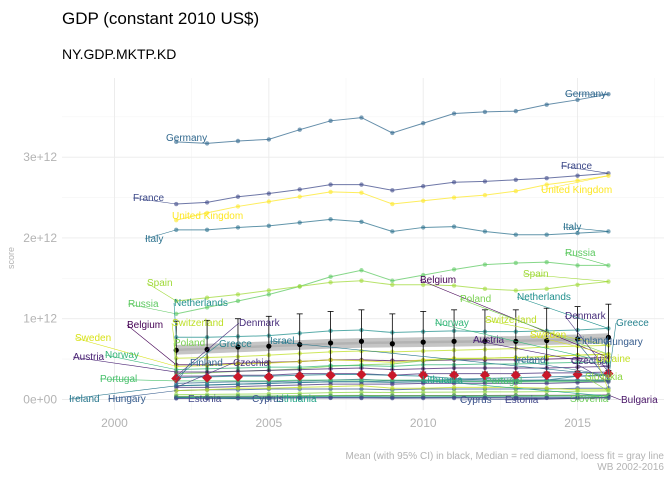 This screenshot has height=480, width=672. I want to click on country-label-slovakia: Slovakia, so click(604, 377).